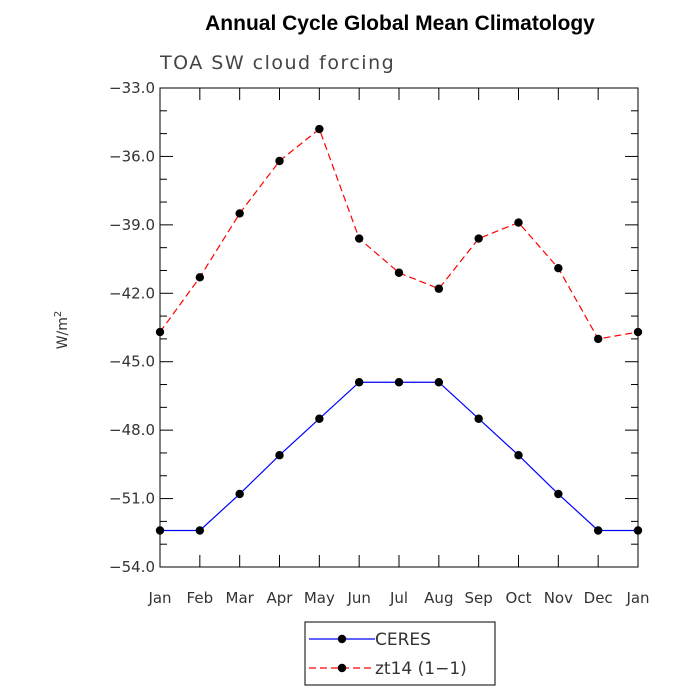 The height and width of the screenshot is (700, 700). Describe the element at coordinates (132, 499) in the screenshot. I see `y-tick-label: −51.0` at that location.